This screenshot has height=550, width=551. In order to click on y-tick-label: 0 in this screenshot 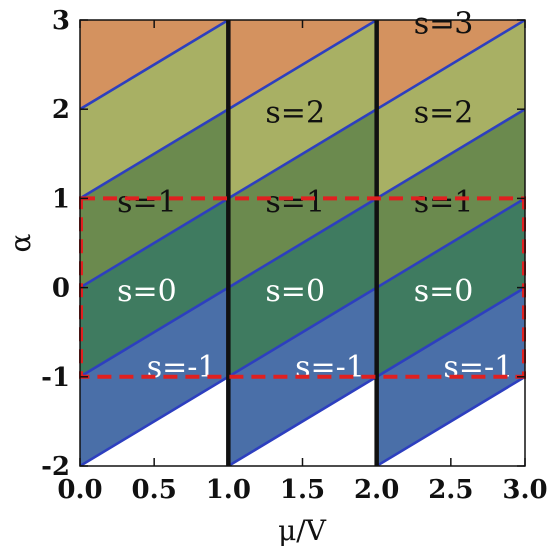, I will do `click(61, 289)`.